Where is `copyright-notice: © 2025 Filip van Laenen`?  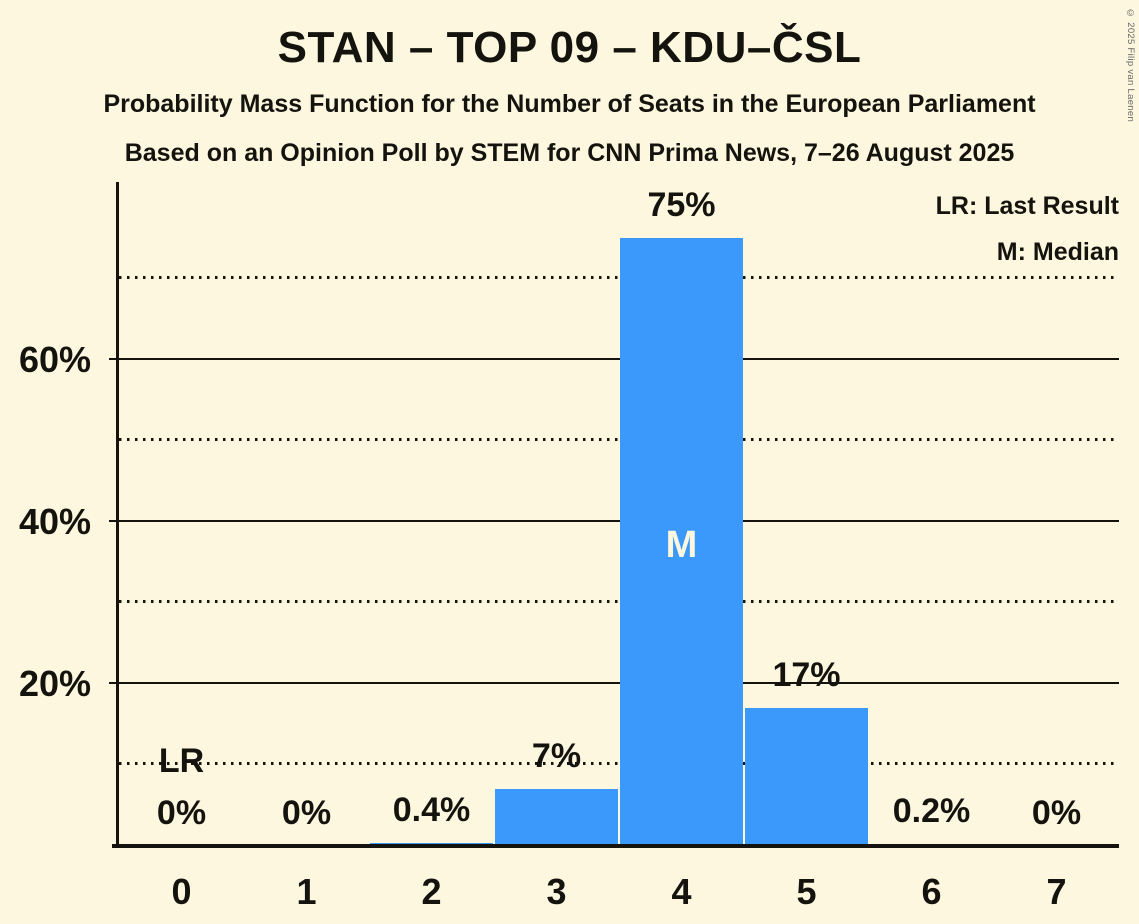 copyright-notice: © 2025 Filip van Laenen is located at coordinates (1130, 65).